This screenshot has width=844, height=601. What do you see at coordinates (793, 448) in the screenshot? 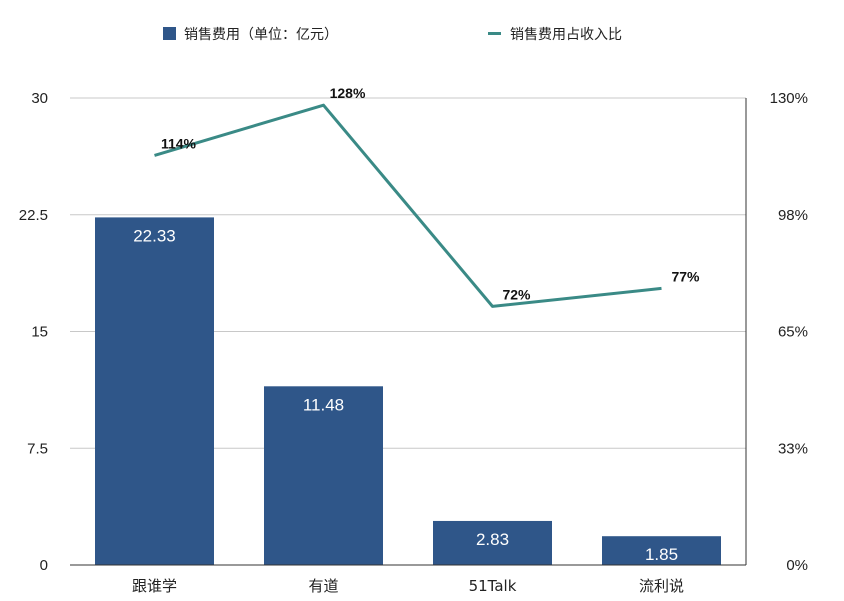
I see `right-tick-label: 33%` at bounding box center [793, 448].